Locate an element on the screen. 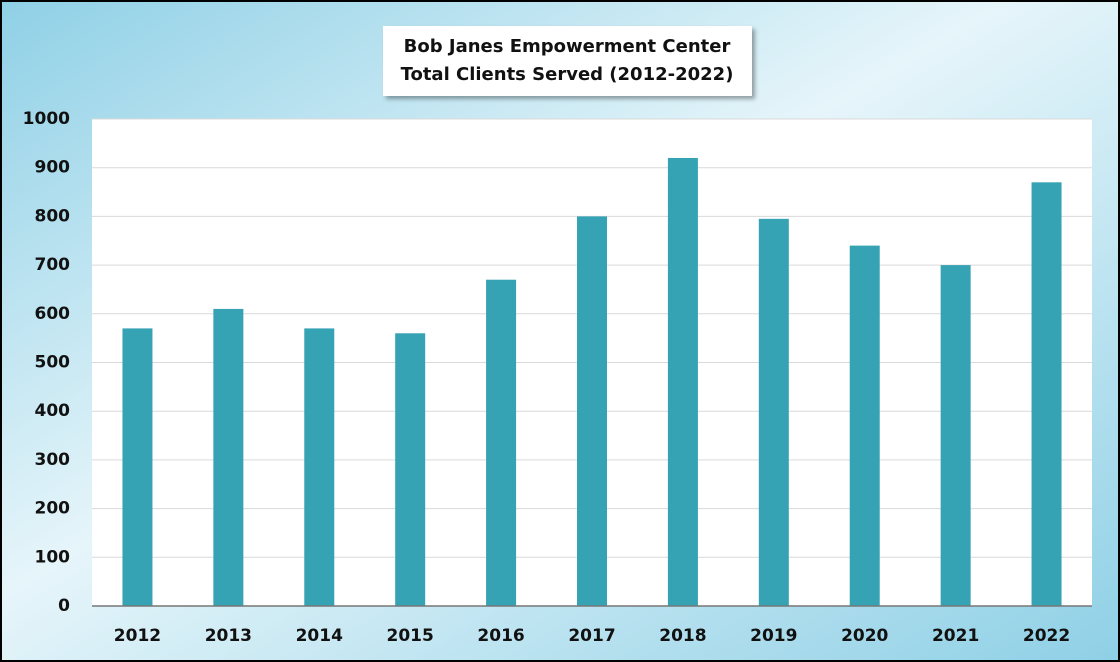 This screenshot has height=662, width=1120. y-tick-label: 1000 is located at coordinates (46, 119).